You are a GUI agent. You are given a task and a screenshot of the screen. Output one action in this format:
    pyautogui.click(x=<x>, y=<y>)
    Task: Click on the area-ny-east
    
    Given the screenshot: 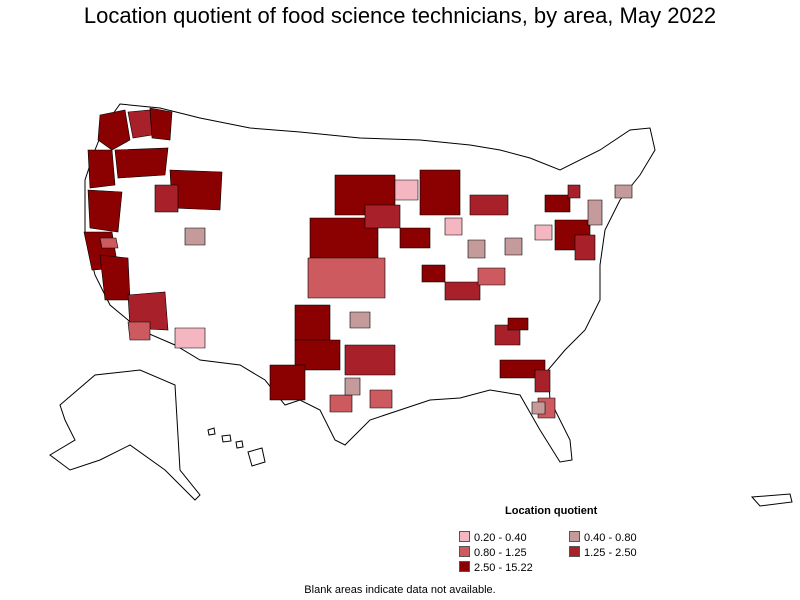 What is the action you would take?
    pyautogui.click(x=574, y=191)
    